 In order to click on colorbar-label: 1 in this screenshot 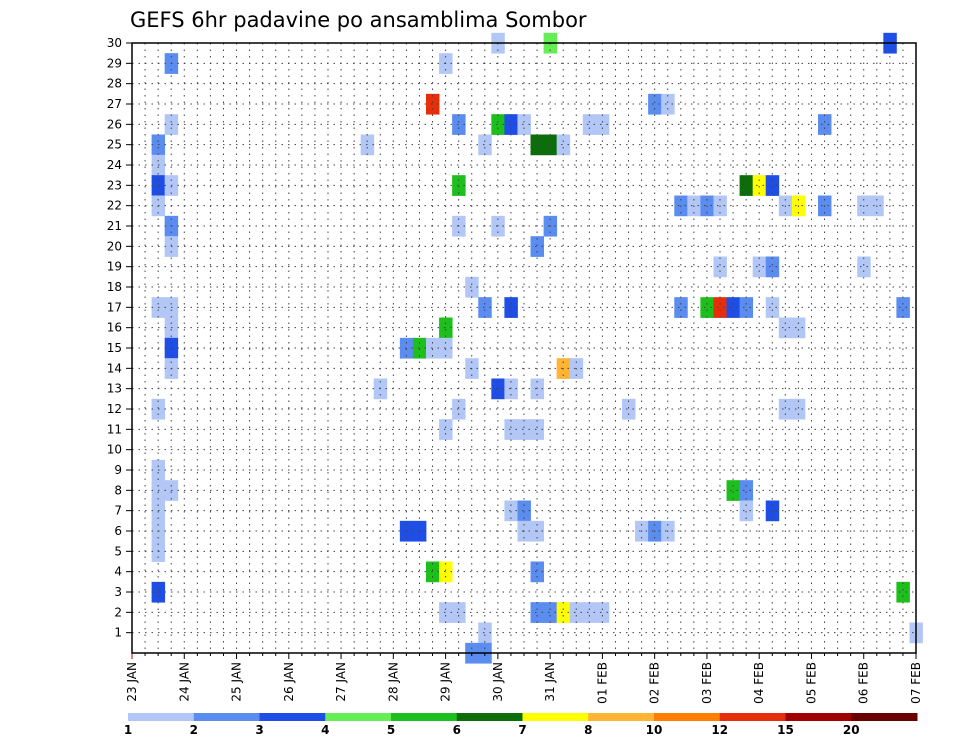, I will do `click(128, 730)`.